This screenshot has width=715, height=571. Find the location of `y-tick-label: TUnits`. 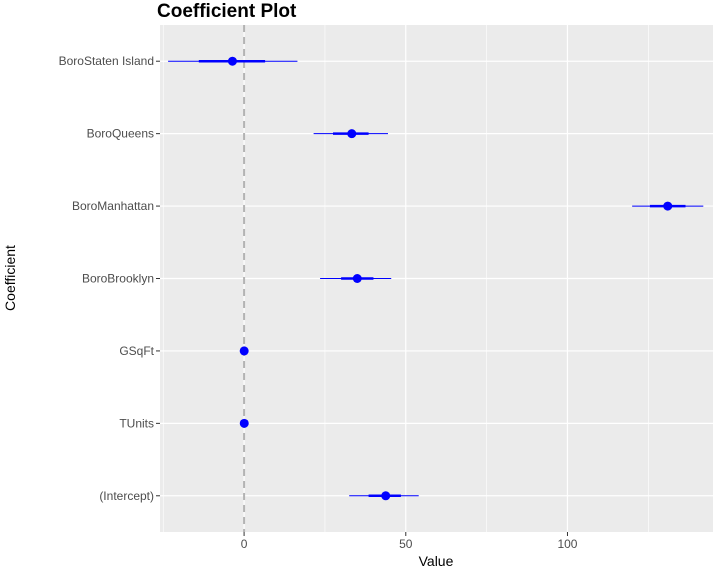

y-tick-label: TUnits is located at coordinates (136, 423).